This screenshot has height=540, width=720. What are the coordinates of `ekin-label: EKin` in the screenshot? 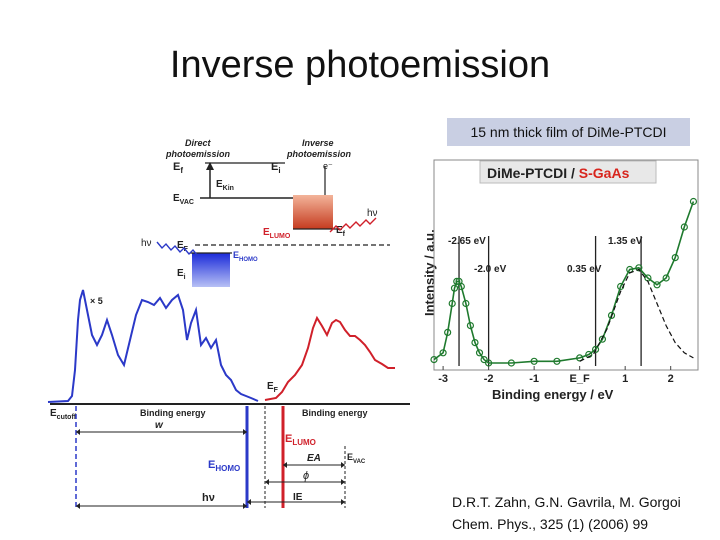 It's located at (225, 185).